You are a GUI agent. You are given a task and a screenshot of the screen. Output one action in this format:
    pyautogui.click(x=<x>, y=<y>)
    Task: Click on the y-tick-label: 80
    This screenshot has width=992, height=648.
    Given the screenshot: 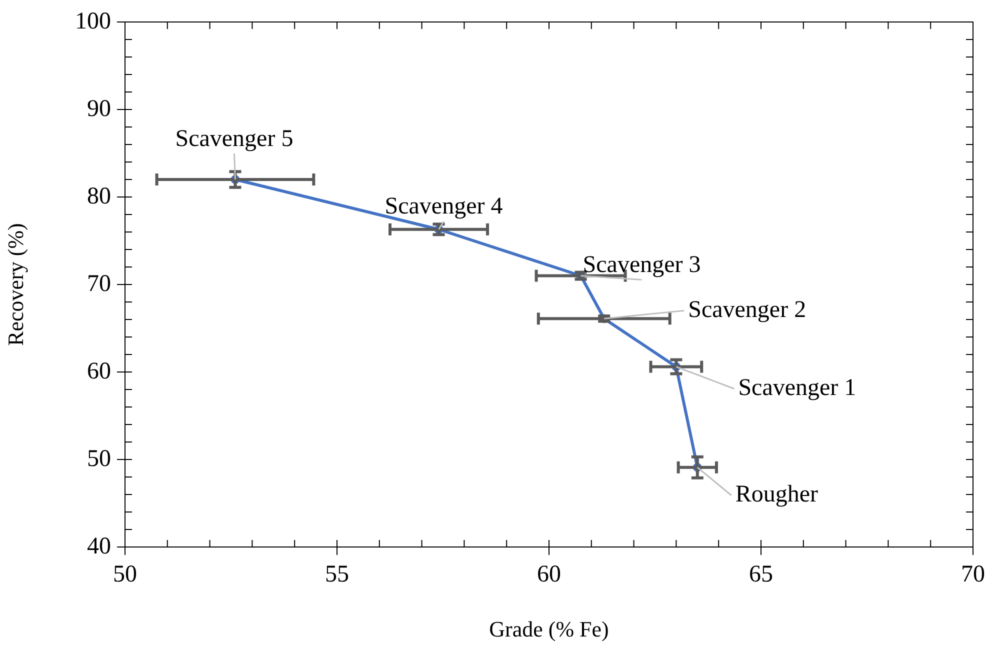 What is the action you would take?
    pyautogui.click(x=99, y=196)
    